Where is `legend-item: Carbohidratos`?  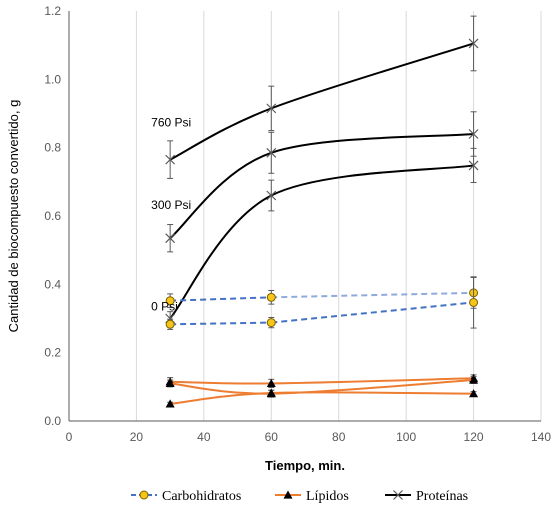 legend-item: Carbohidratos is located at coordinates (186, 496).